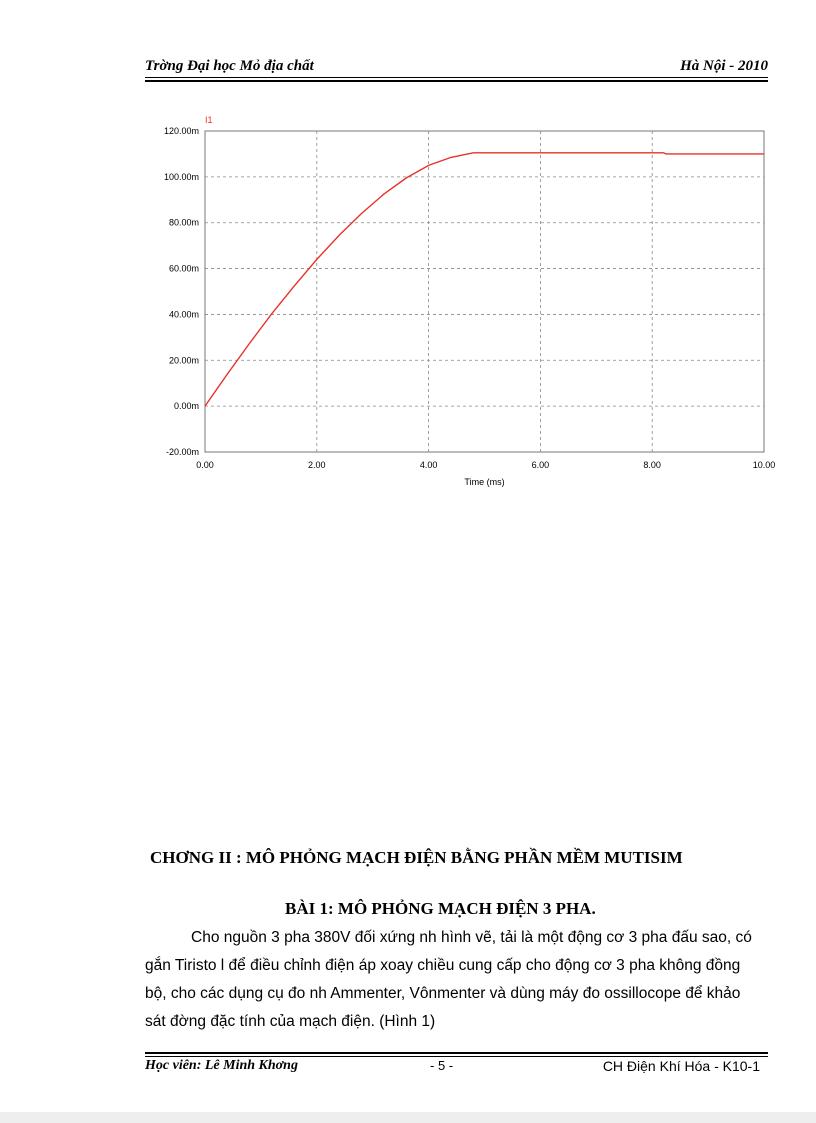 The height and width of the screenshot is (1123, 816). I want to click on header-rule, so click(456, 77).